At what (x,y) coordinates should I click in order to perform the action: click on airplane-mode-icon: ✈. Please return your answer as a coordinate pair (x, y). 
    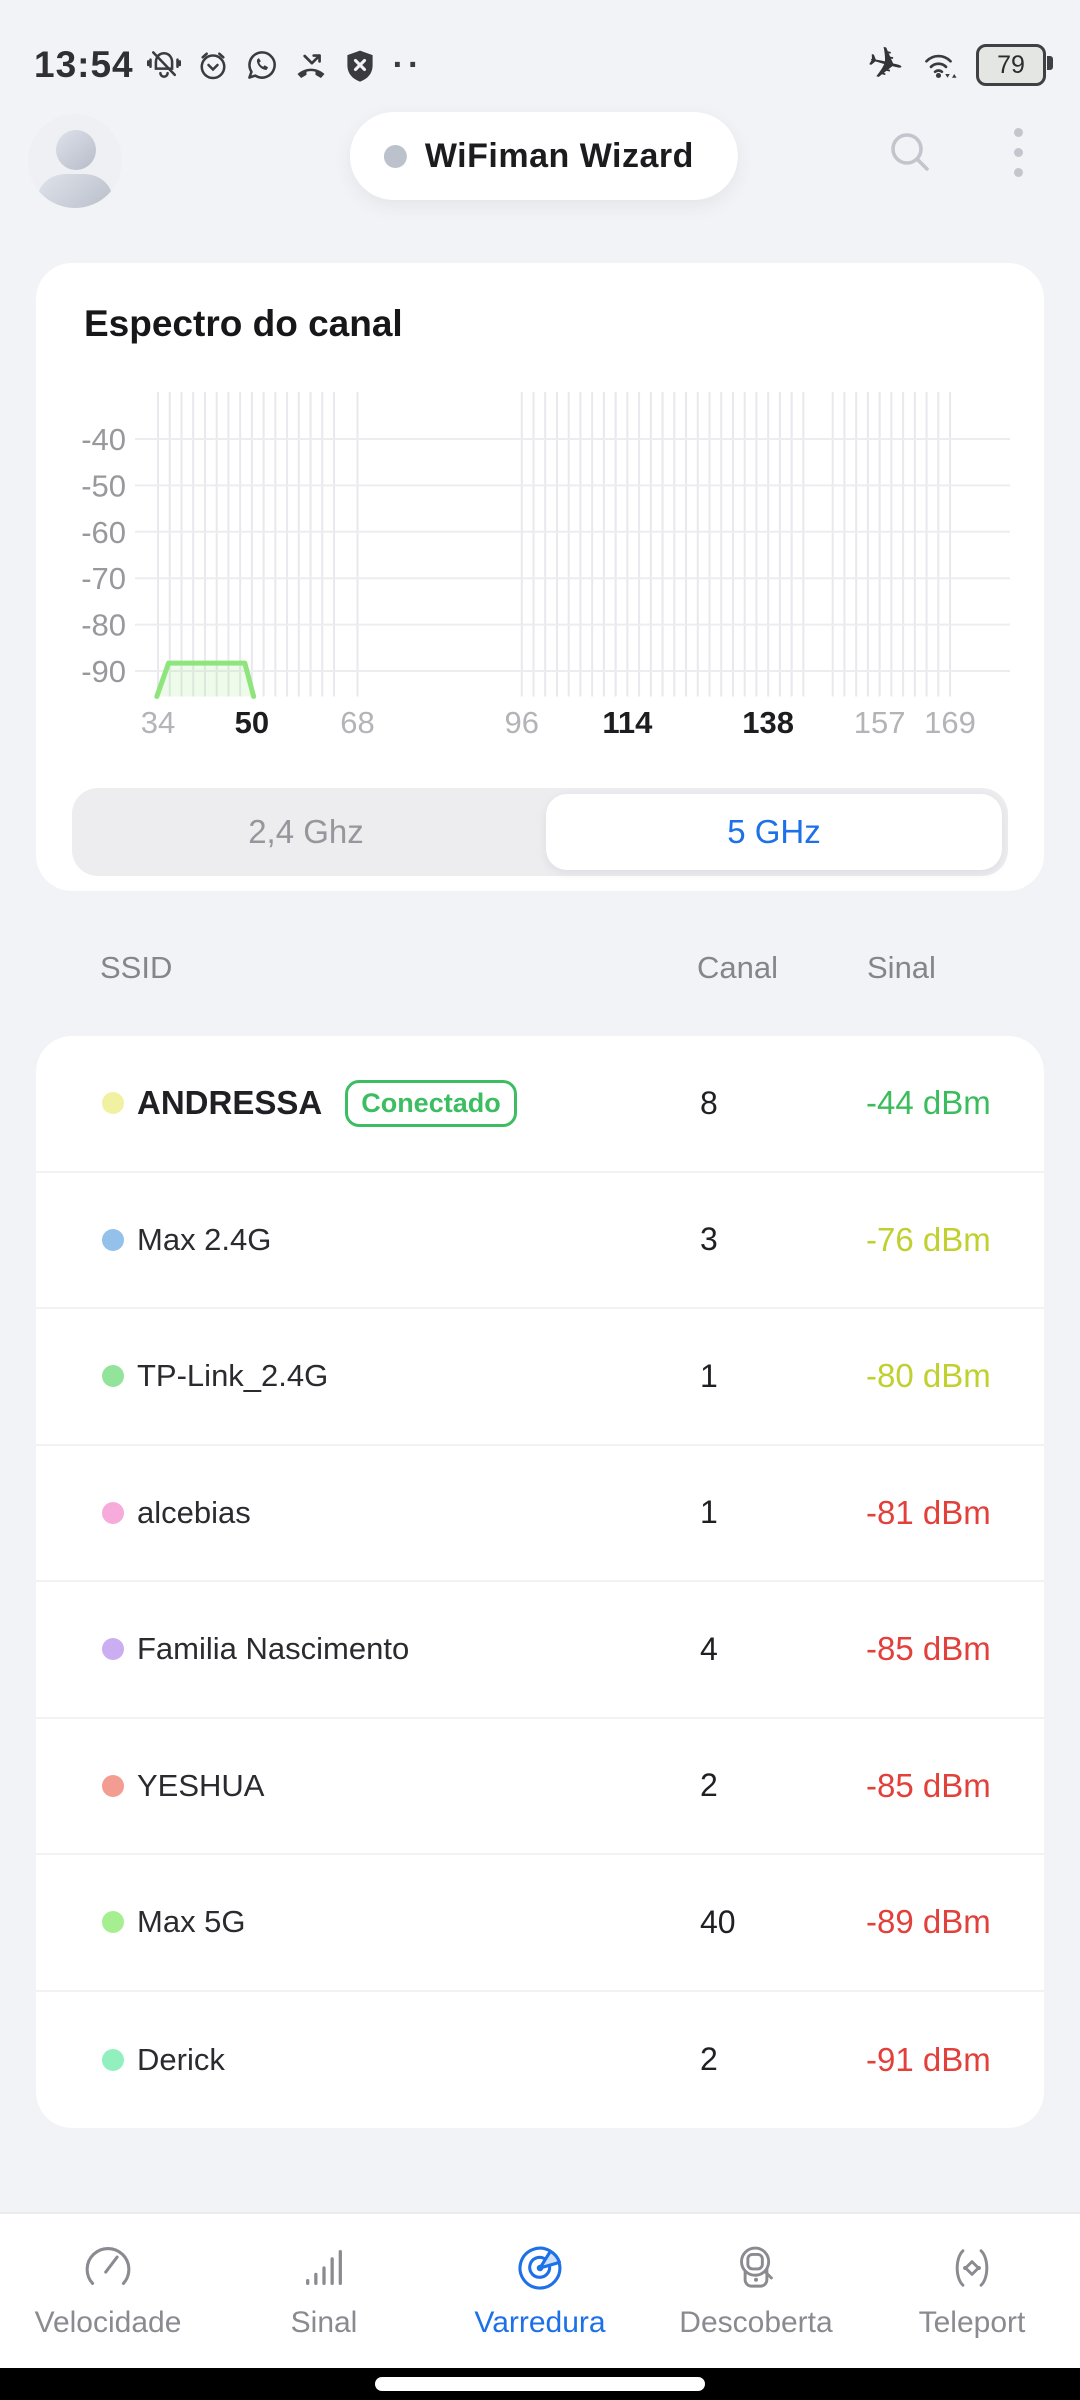
    Looking at the image, I should click on (885, 64).